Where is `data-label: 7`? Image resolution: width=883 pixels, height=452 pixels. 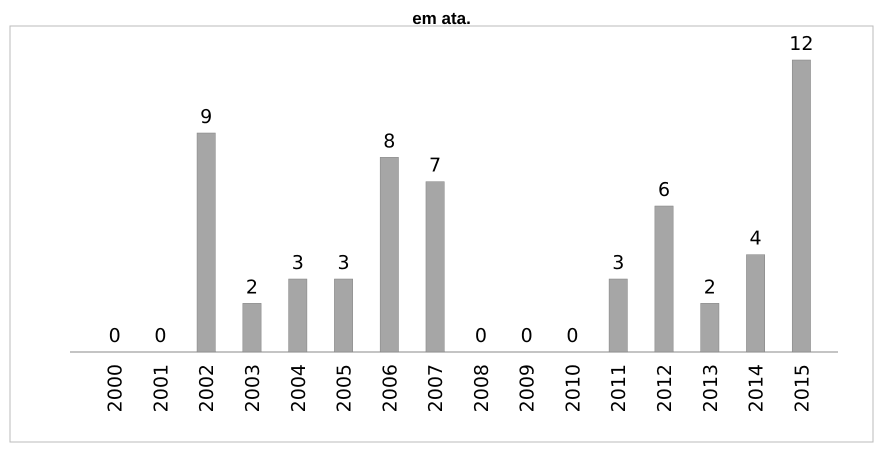 data-label: 7 is located at coordinates (435, 165).